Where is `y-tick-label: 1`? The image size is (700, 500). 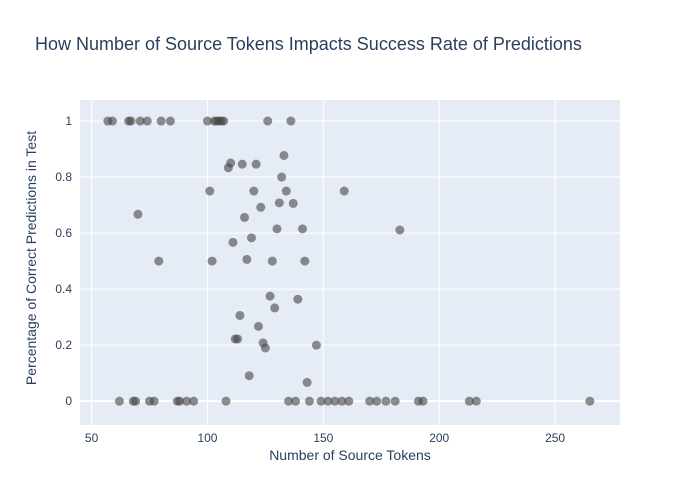 y-tick-label: 1 is located at coordinates (68, 121).